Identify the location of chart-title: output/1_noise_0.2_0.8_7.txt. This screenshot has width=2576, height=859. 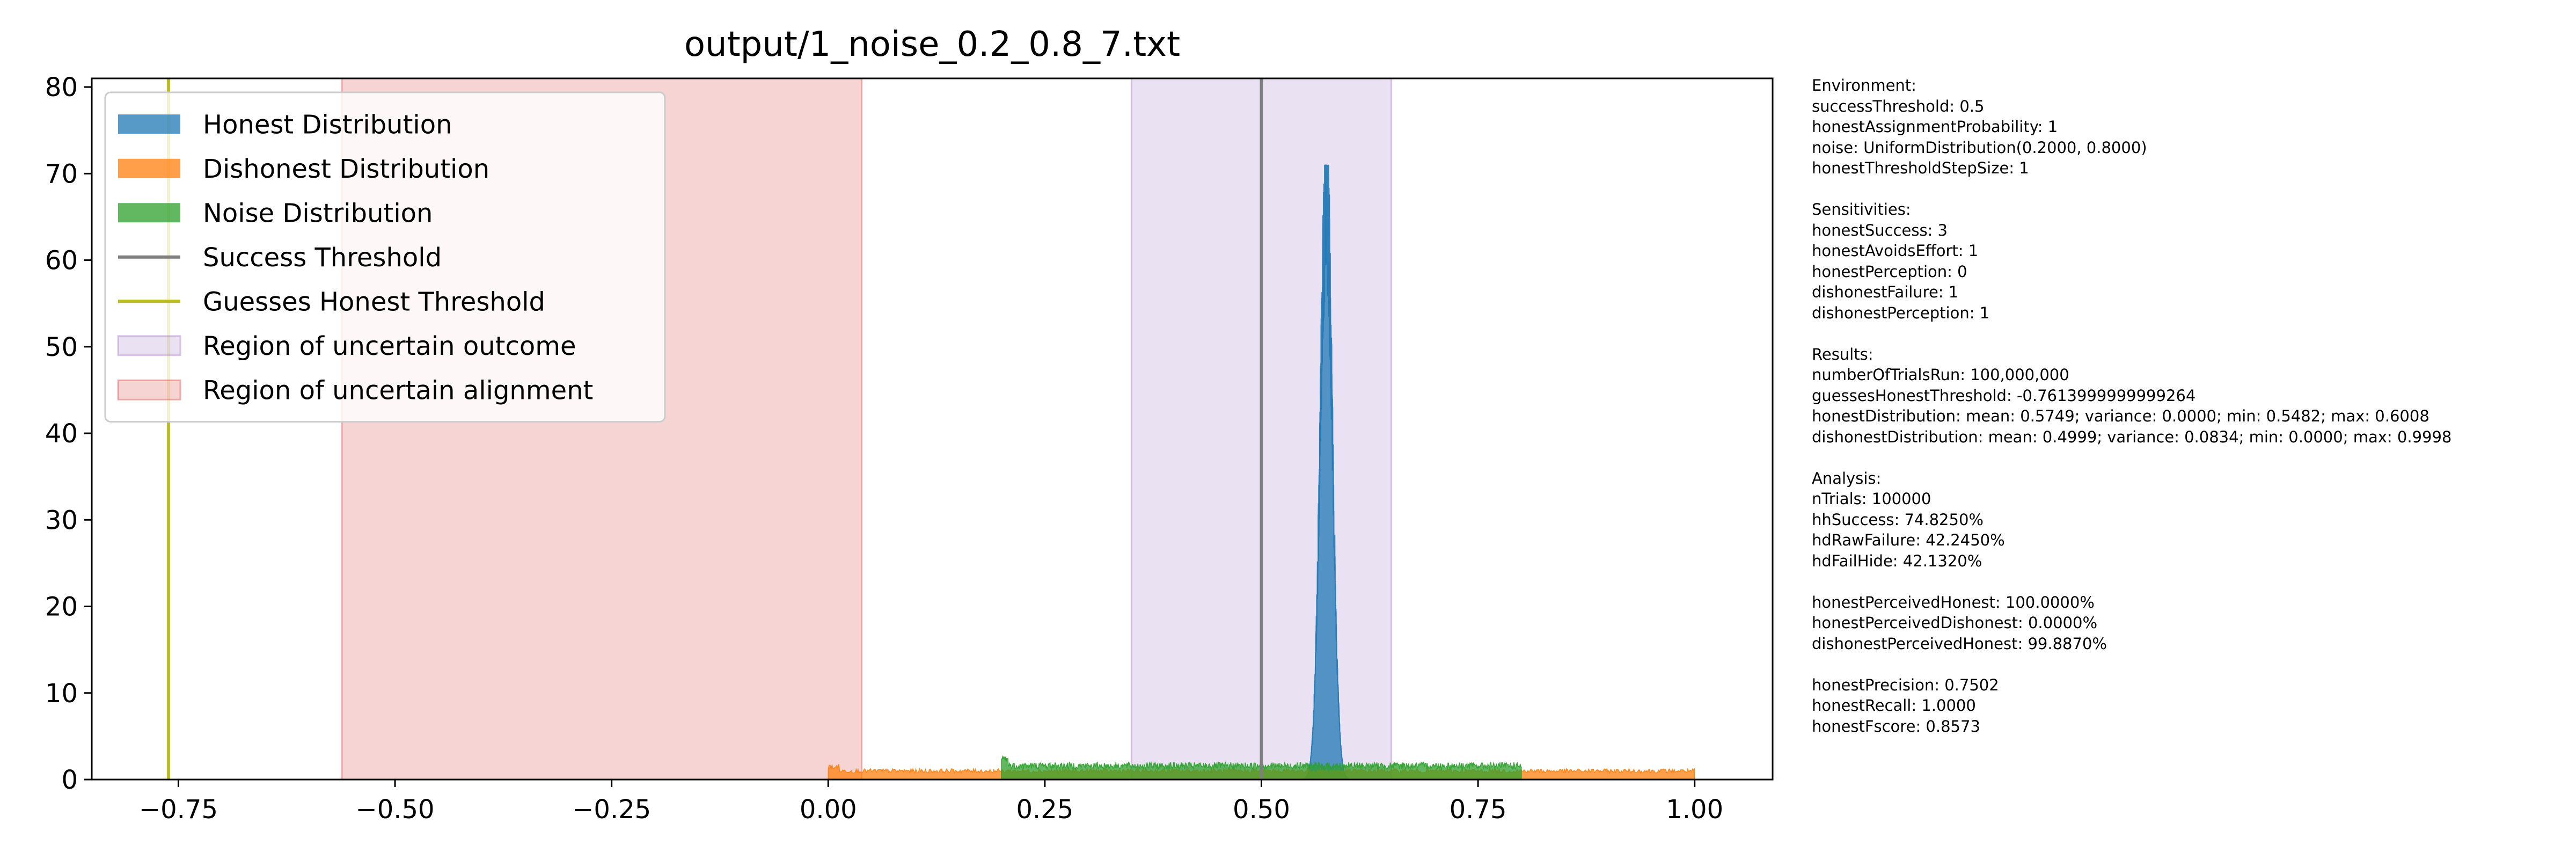
(932, 44).